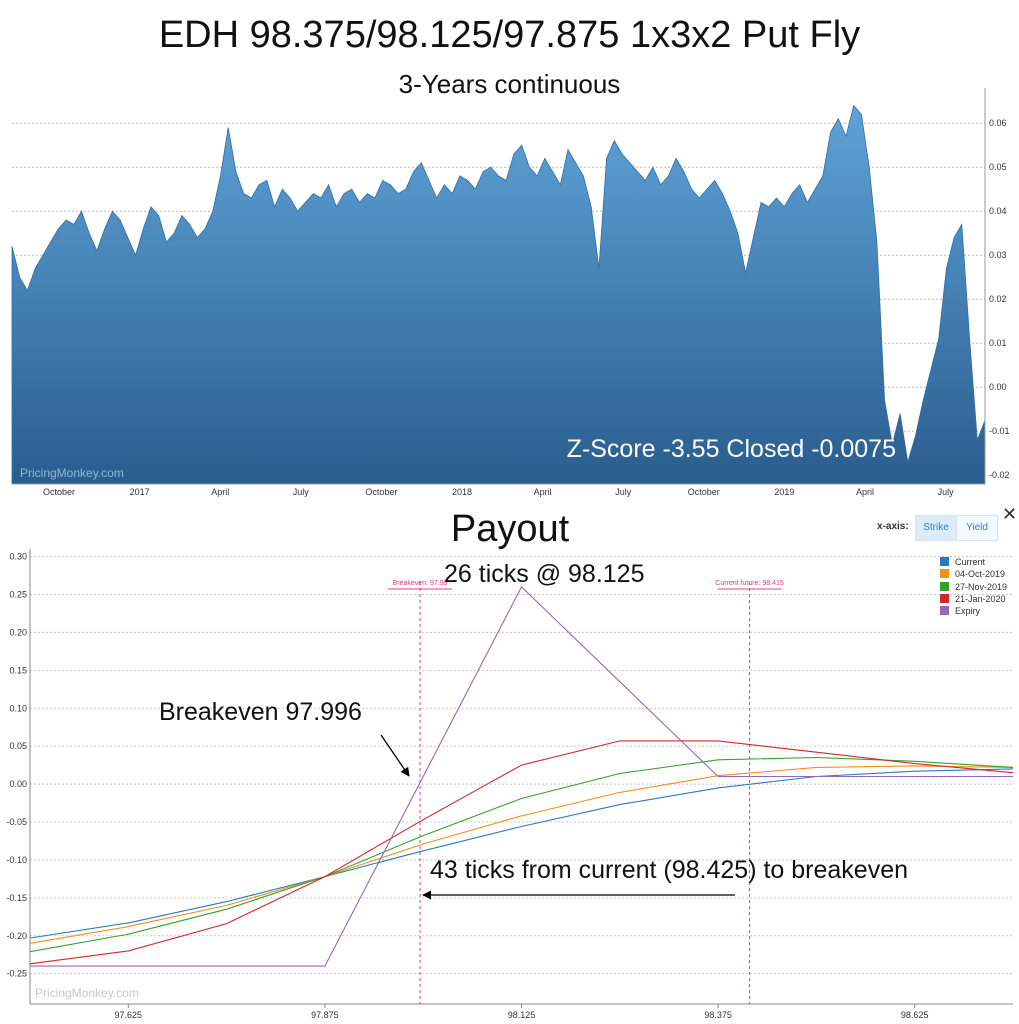 The image size is (1019, 1024). I want to click on y-tick-label: 0.06, so click(998, 123).